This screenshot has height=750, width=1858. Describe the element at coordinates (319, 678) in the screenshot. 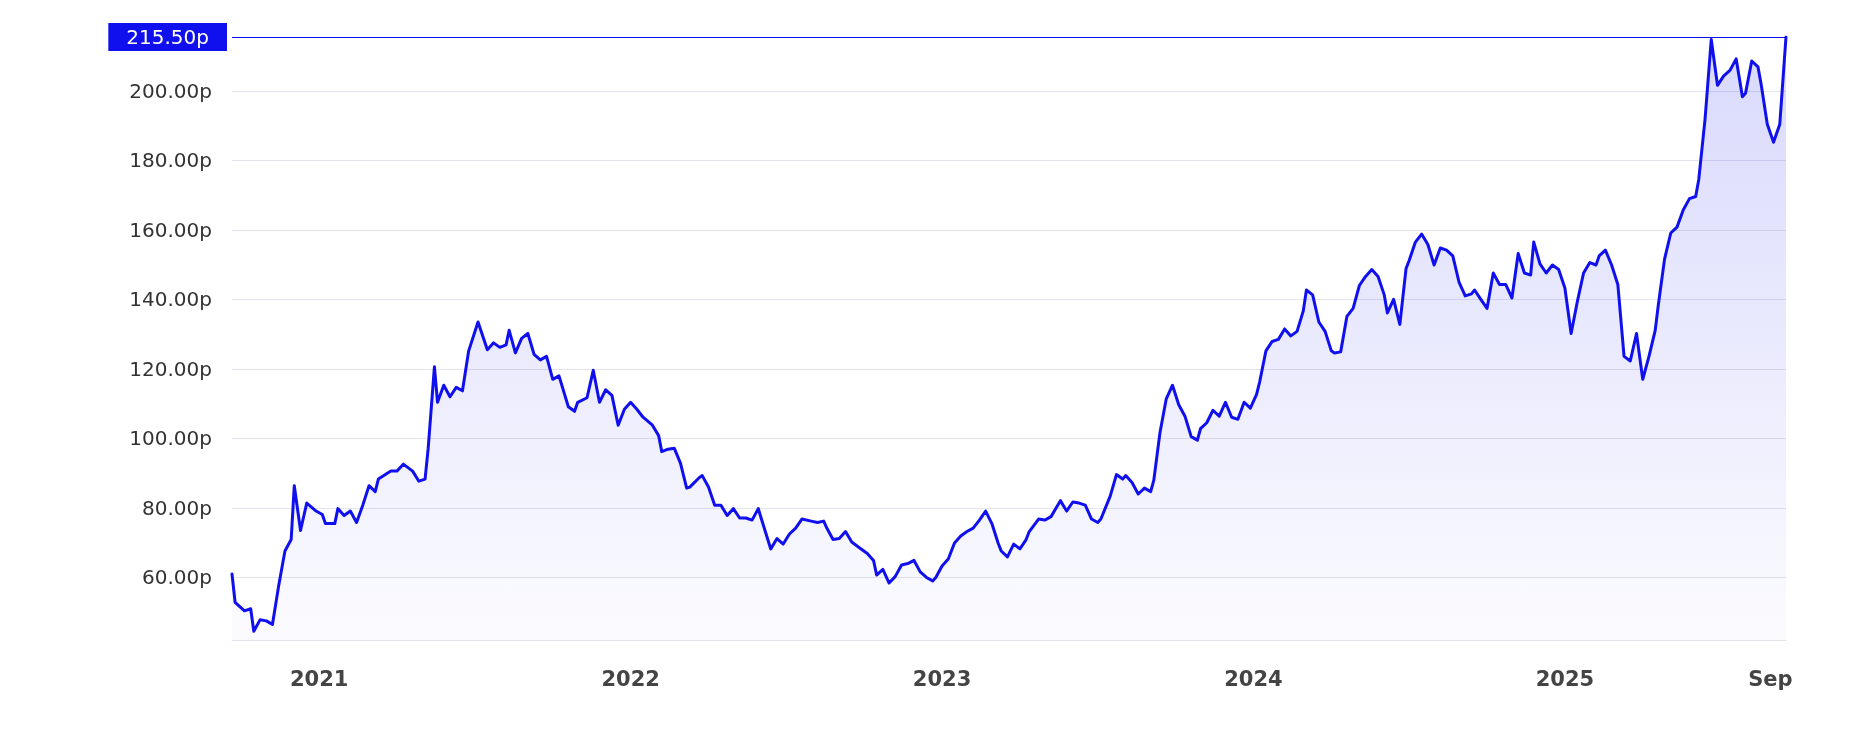

I see `x-tick-label: 2021` at that location.